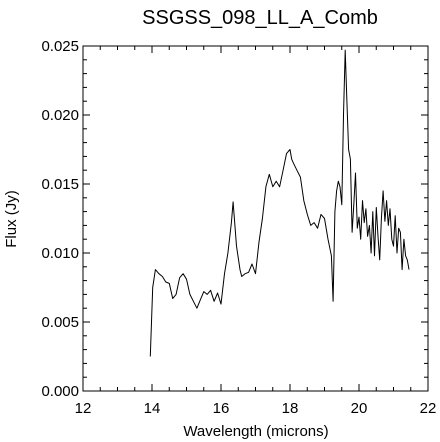 The height and width of the screenshot is (442, 440). Describe the element at coordinates (60, 322) in the screenshot. I see `y-tick-label: 0.005` at that location.